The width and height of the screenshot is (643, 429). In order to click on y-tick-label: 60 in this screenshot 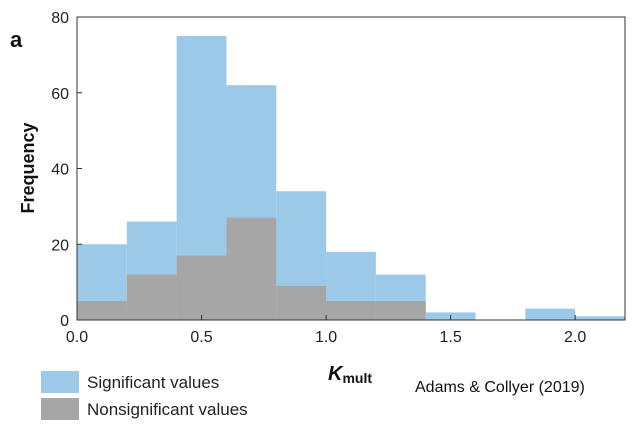, I will do `click(60, 94)`.